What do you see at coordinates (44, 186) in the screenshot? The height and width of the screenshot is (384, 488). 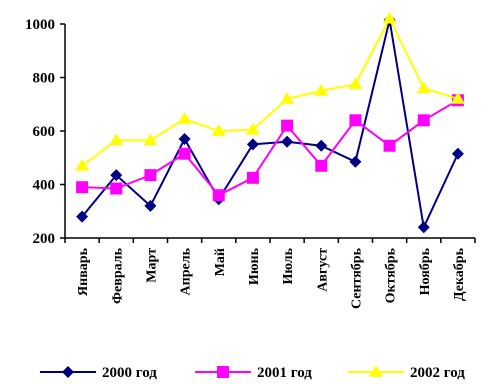 I see `y-tick-label: 400` at bounding box center [44, 186].